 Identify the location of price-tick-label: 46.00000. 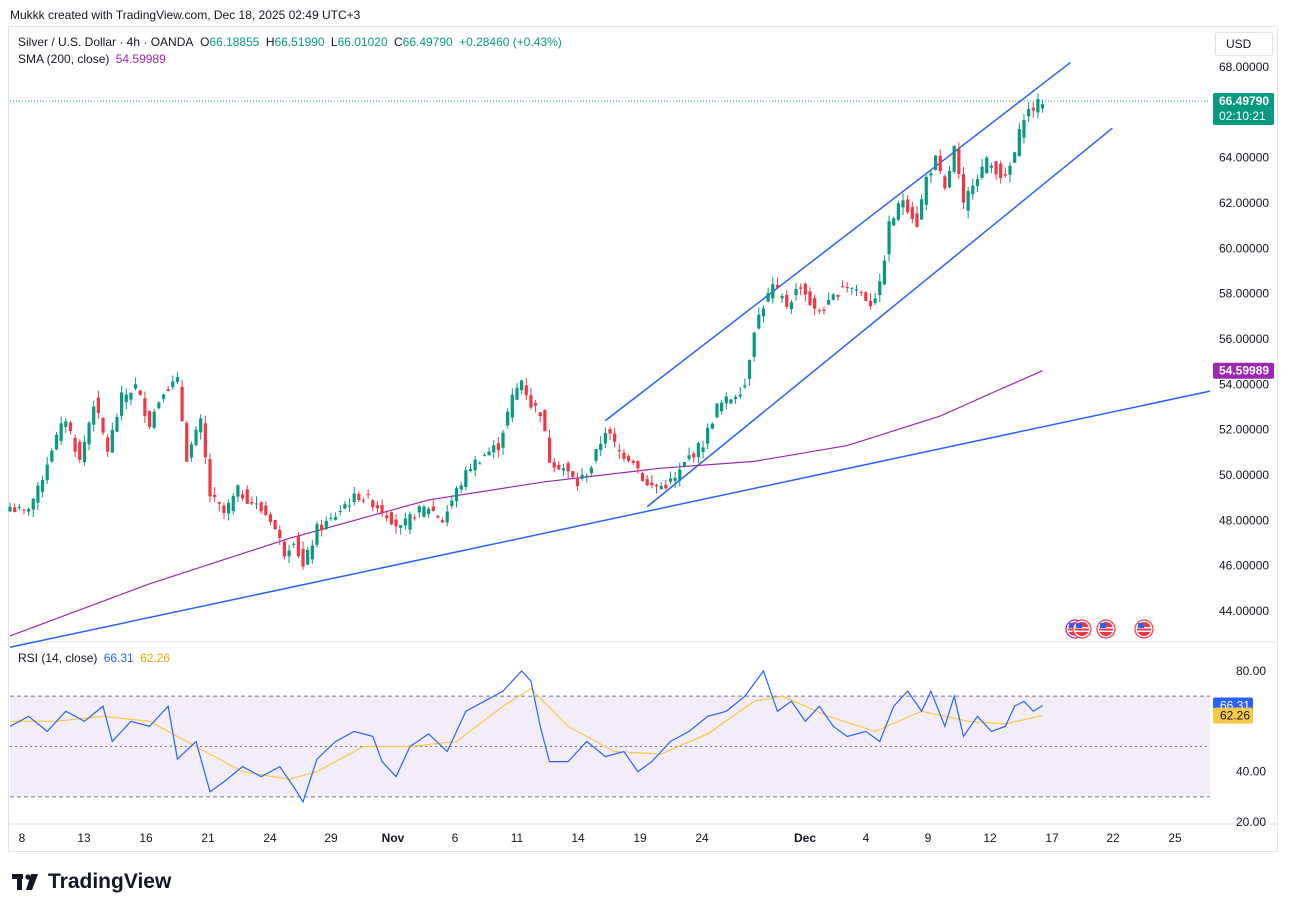
(1244, 566).